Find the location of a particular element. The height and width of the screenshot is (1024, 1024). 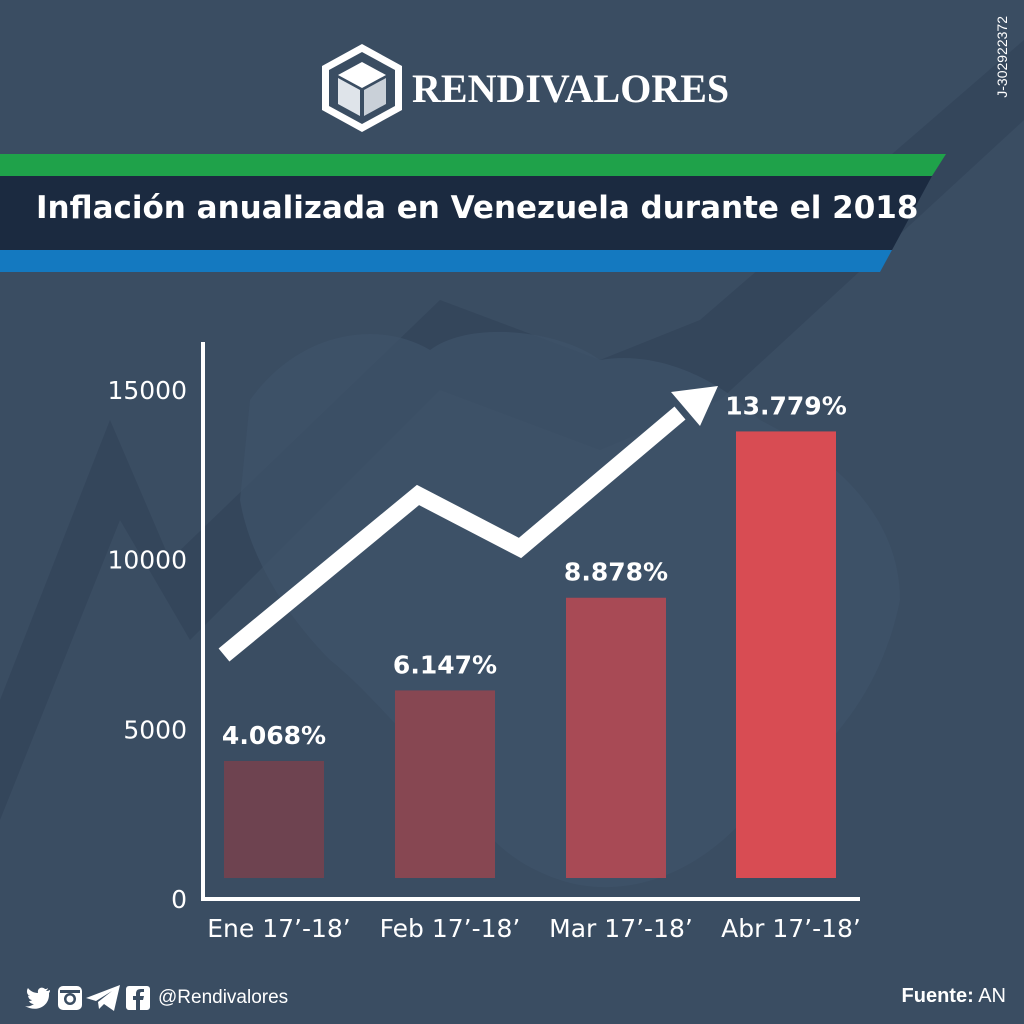

y-tick-label-1: 0 is located at coordinates (179, 899).